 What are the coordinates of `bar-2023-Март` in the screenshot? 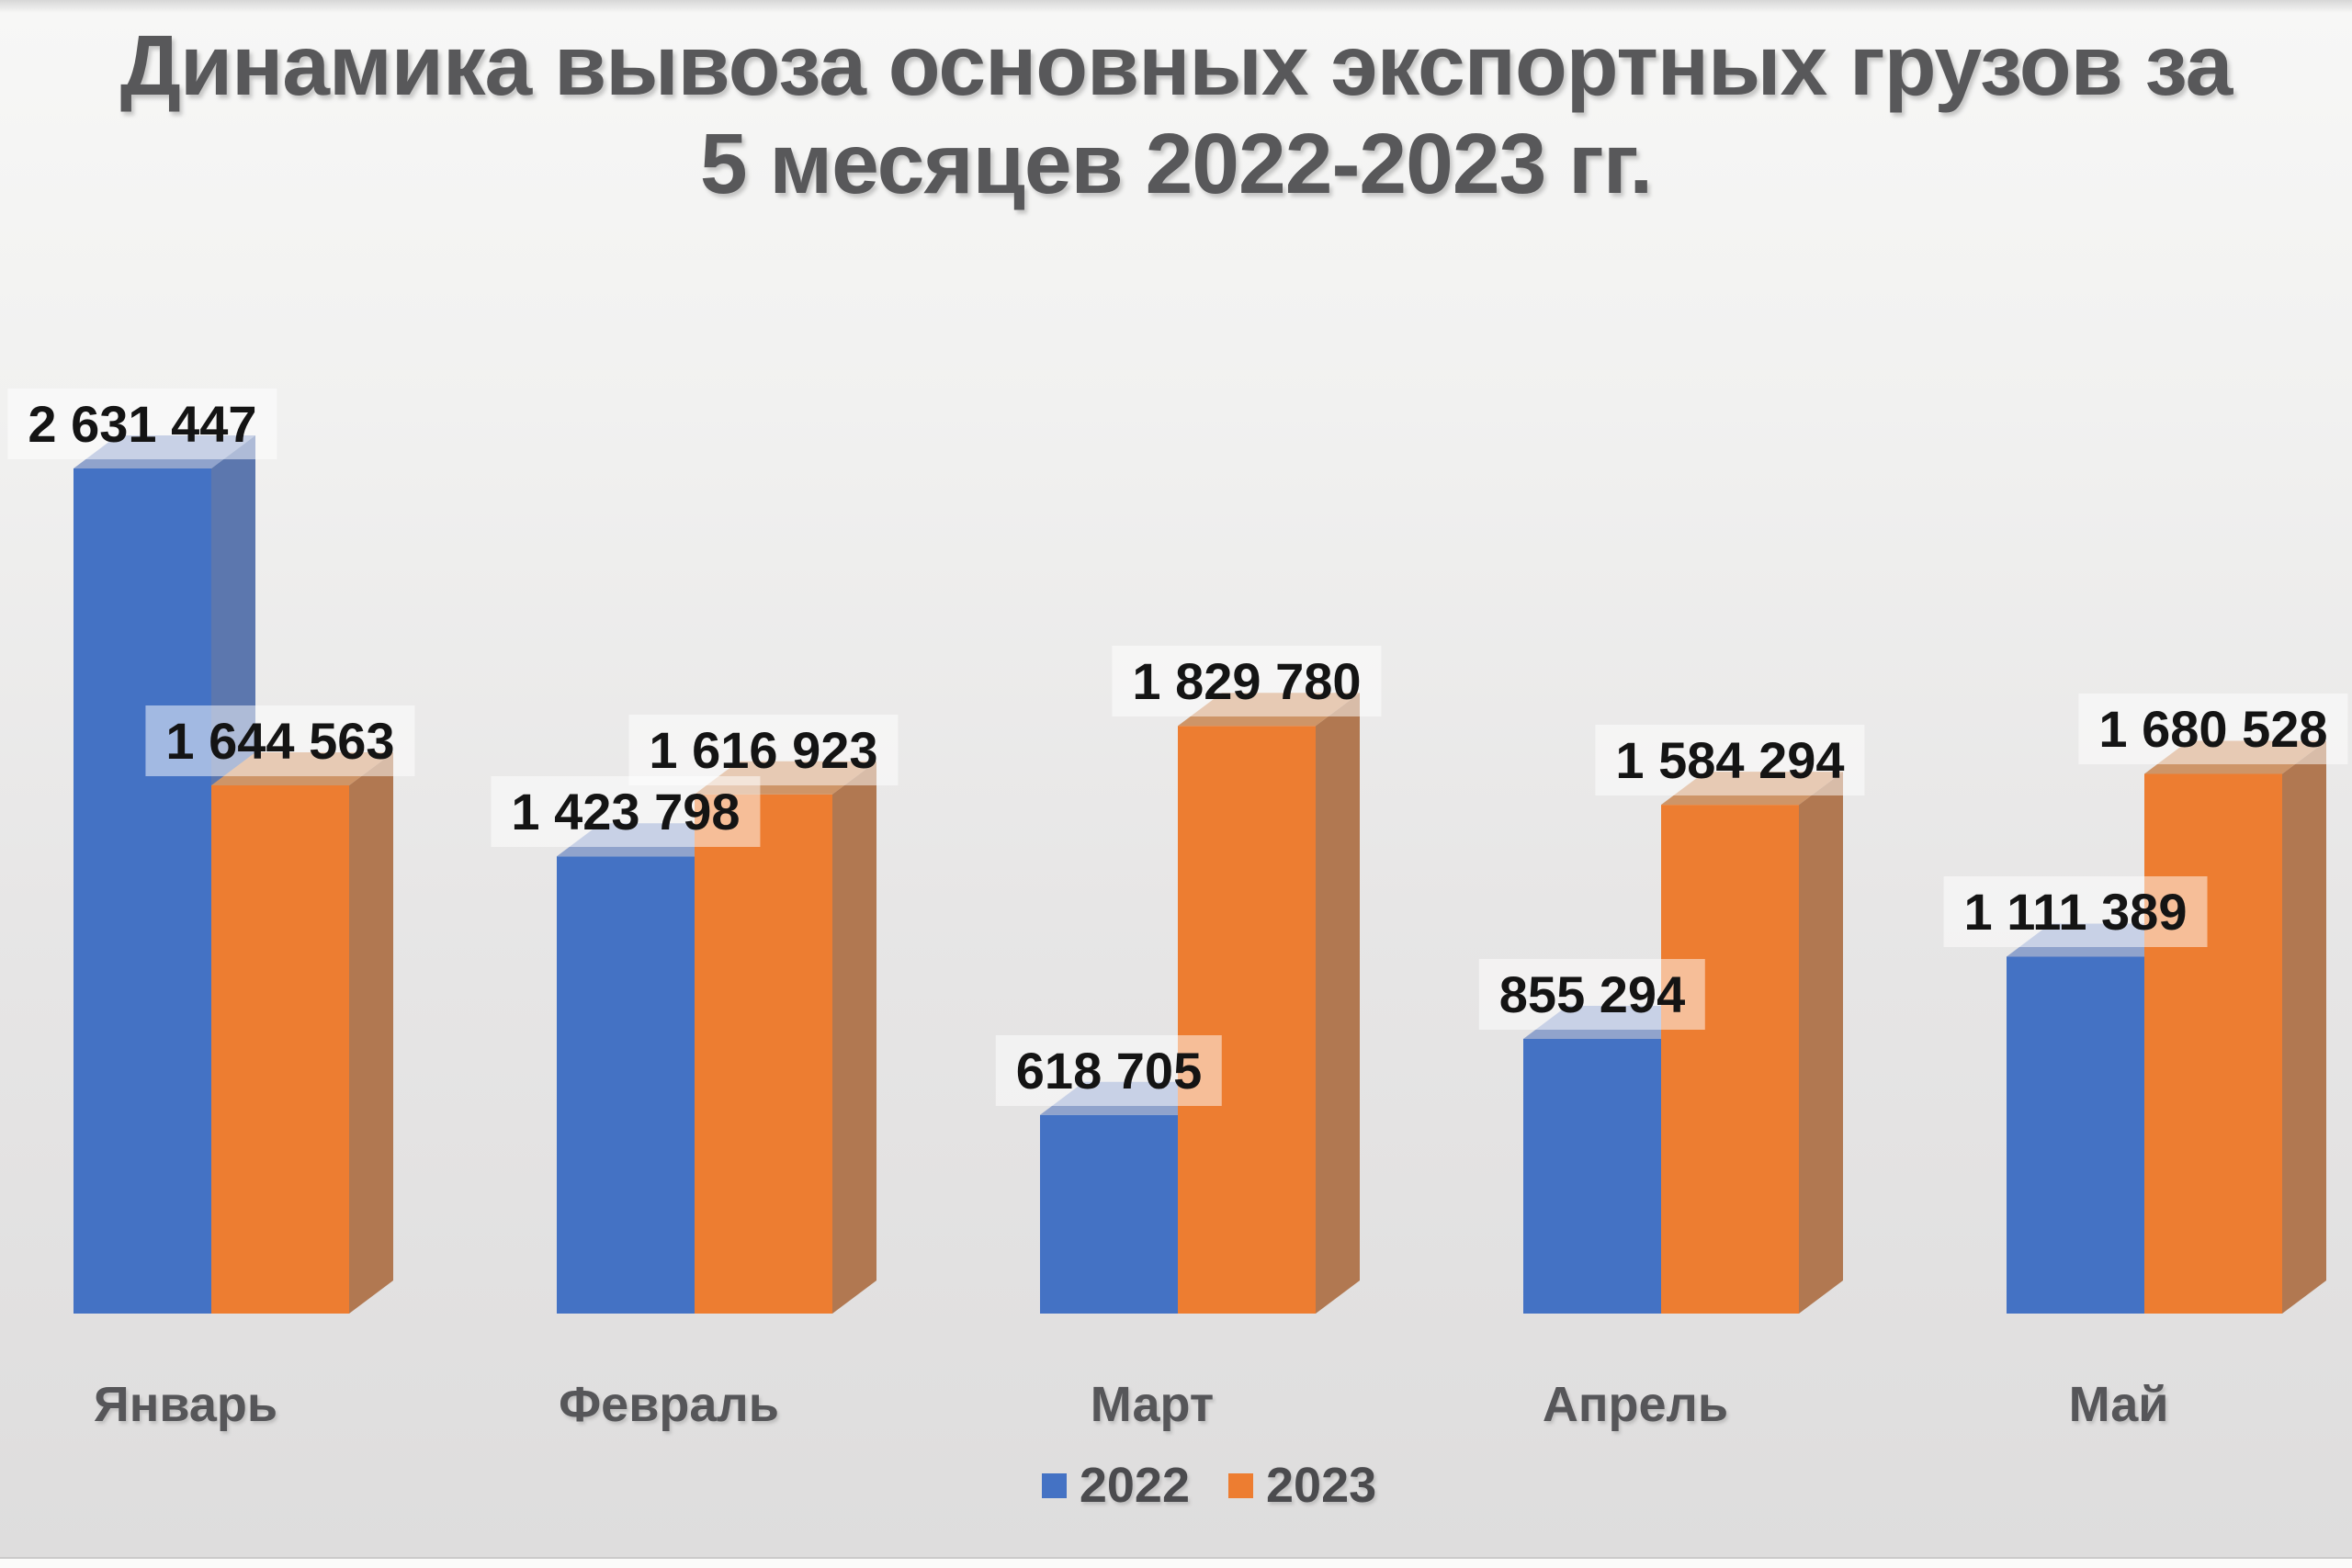 It's located at (1269, 1004).